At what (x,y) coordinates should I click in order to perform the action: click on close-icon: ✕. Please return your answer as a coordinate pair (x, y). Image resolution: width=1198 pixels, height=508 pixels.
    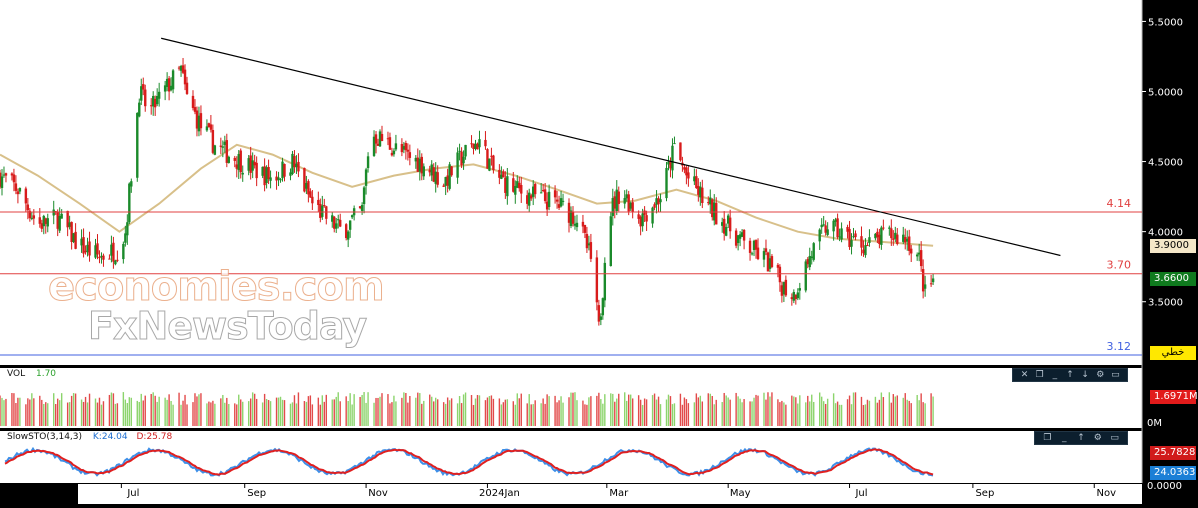
    Looking at the image, I should click on (1024, 375).